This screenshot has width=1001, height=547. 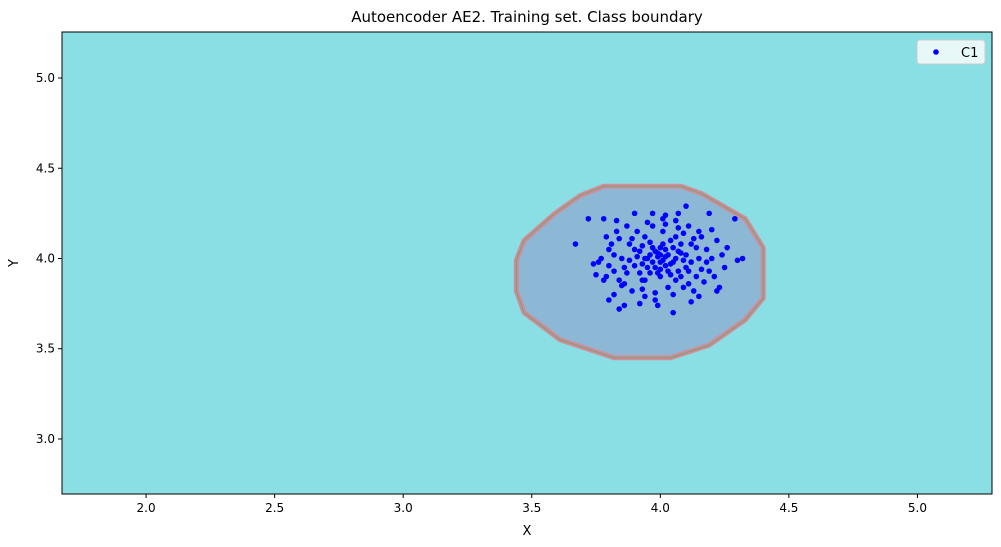 I want to click on legend-marker, so click(x=936, y=52).